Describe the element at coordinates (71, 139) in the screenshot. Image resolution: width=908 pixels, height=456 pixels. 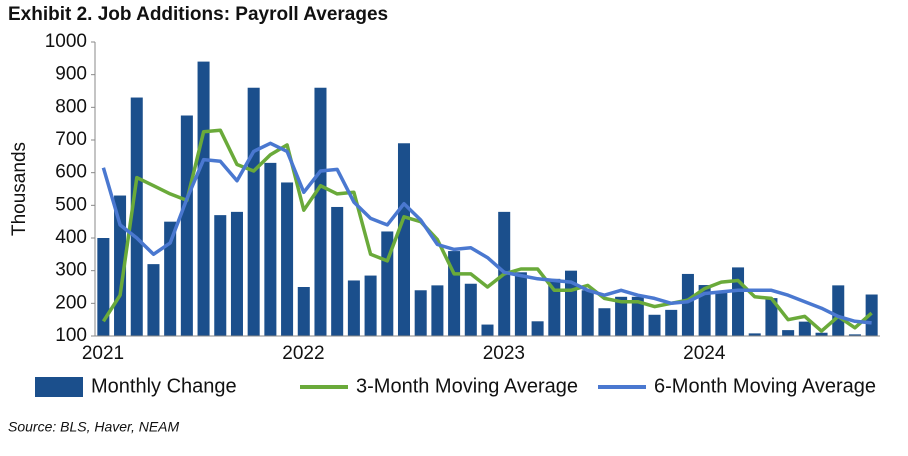
I see `y-tick-label: 700` at that location.